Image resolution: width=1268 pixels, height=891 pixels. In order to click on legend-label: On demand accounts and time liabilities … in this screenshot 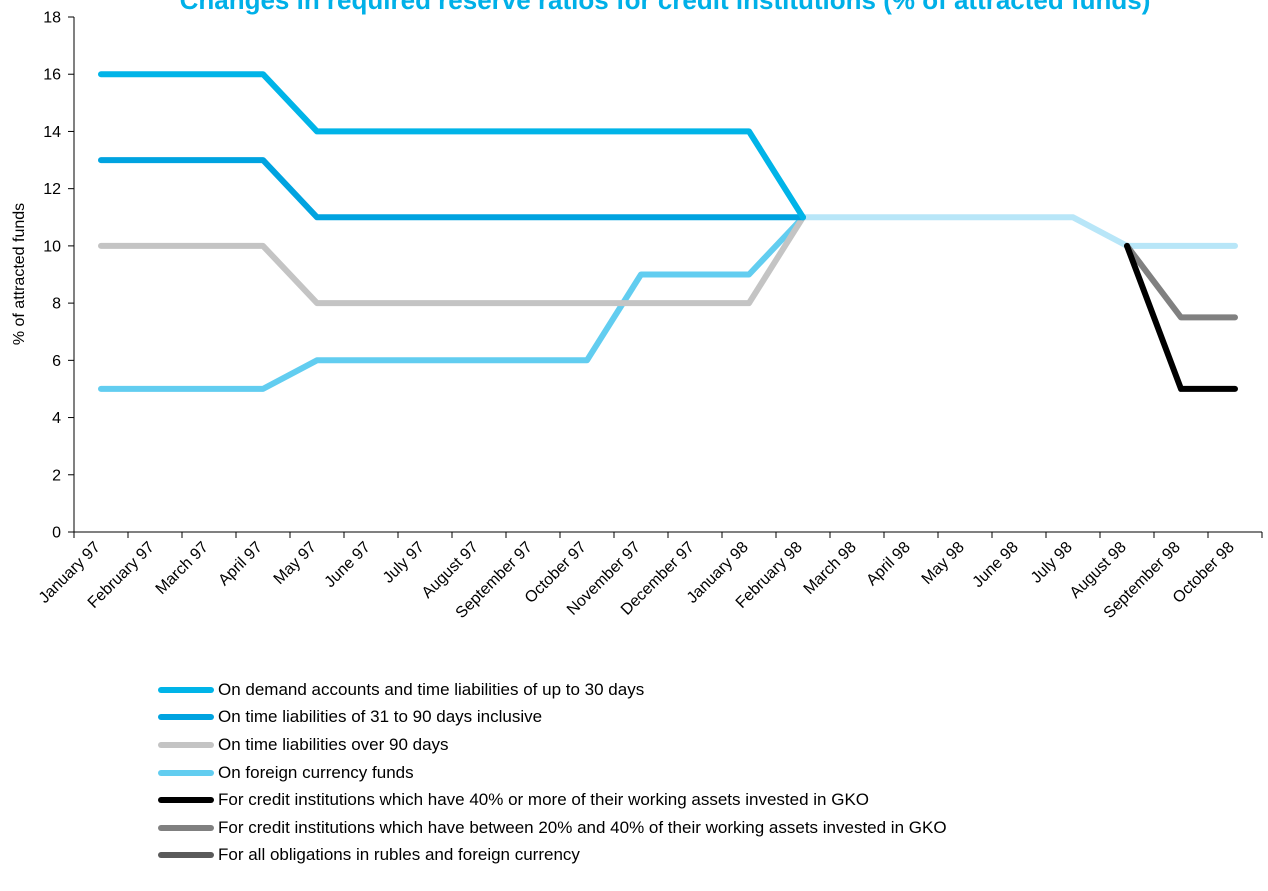, I will do `click(431, 689)`.